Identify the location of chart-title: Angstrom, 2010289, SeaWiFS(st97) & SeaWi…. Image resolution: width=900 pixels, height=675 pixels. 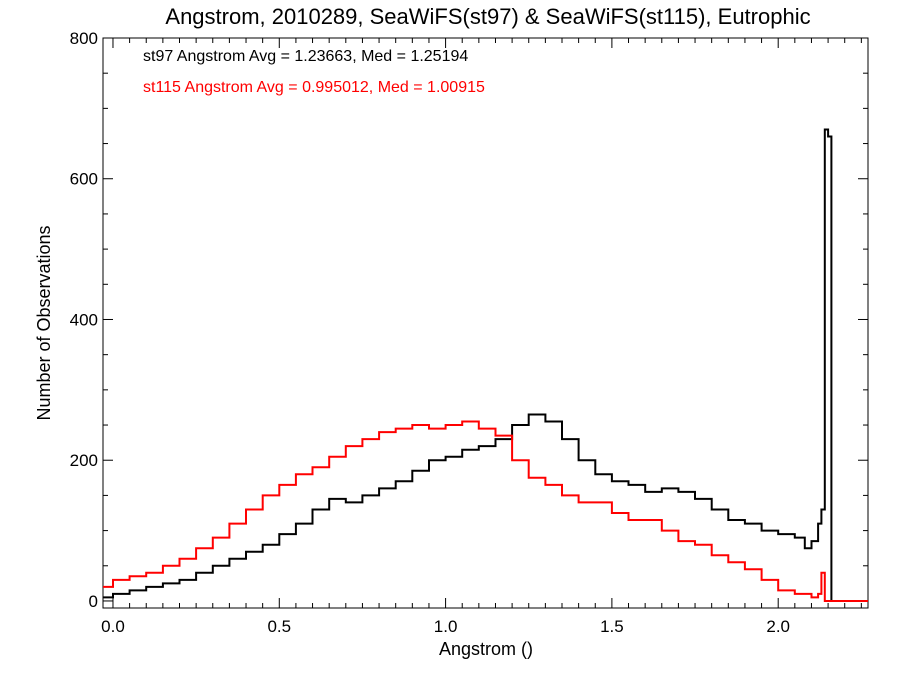
(487, 16).